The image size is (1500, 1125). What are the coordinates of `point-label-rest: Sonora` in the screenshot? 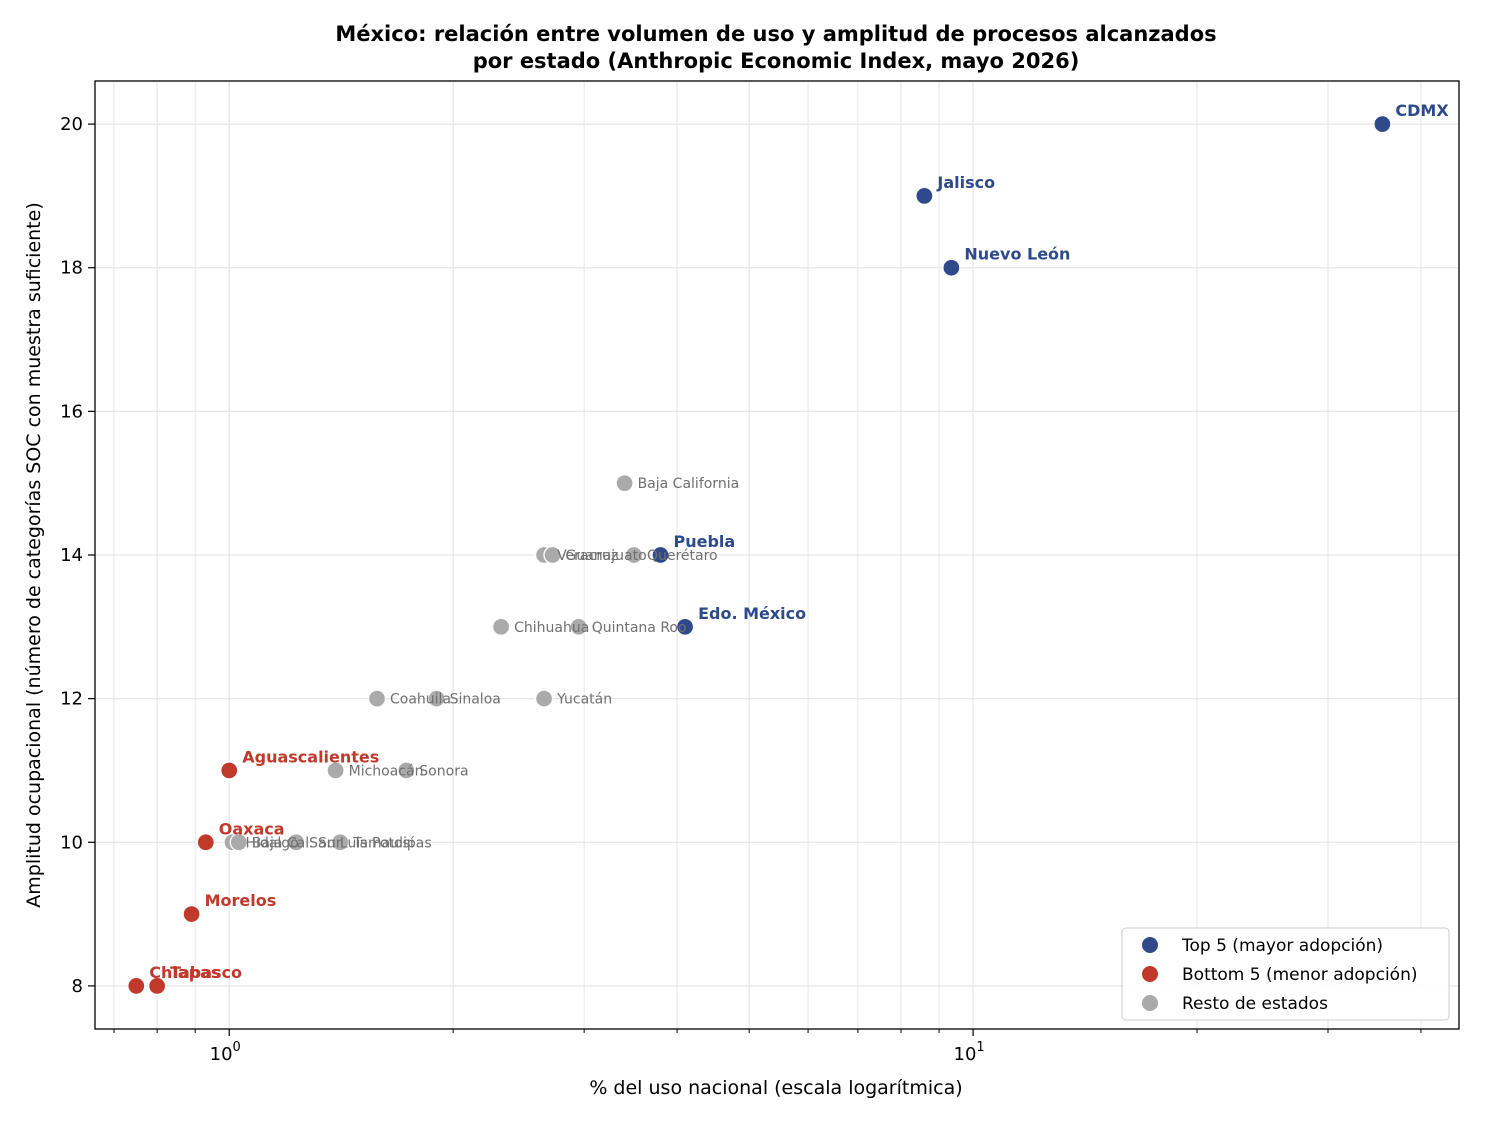 It's located at (443, 771).